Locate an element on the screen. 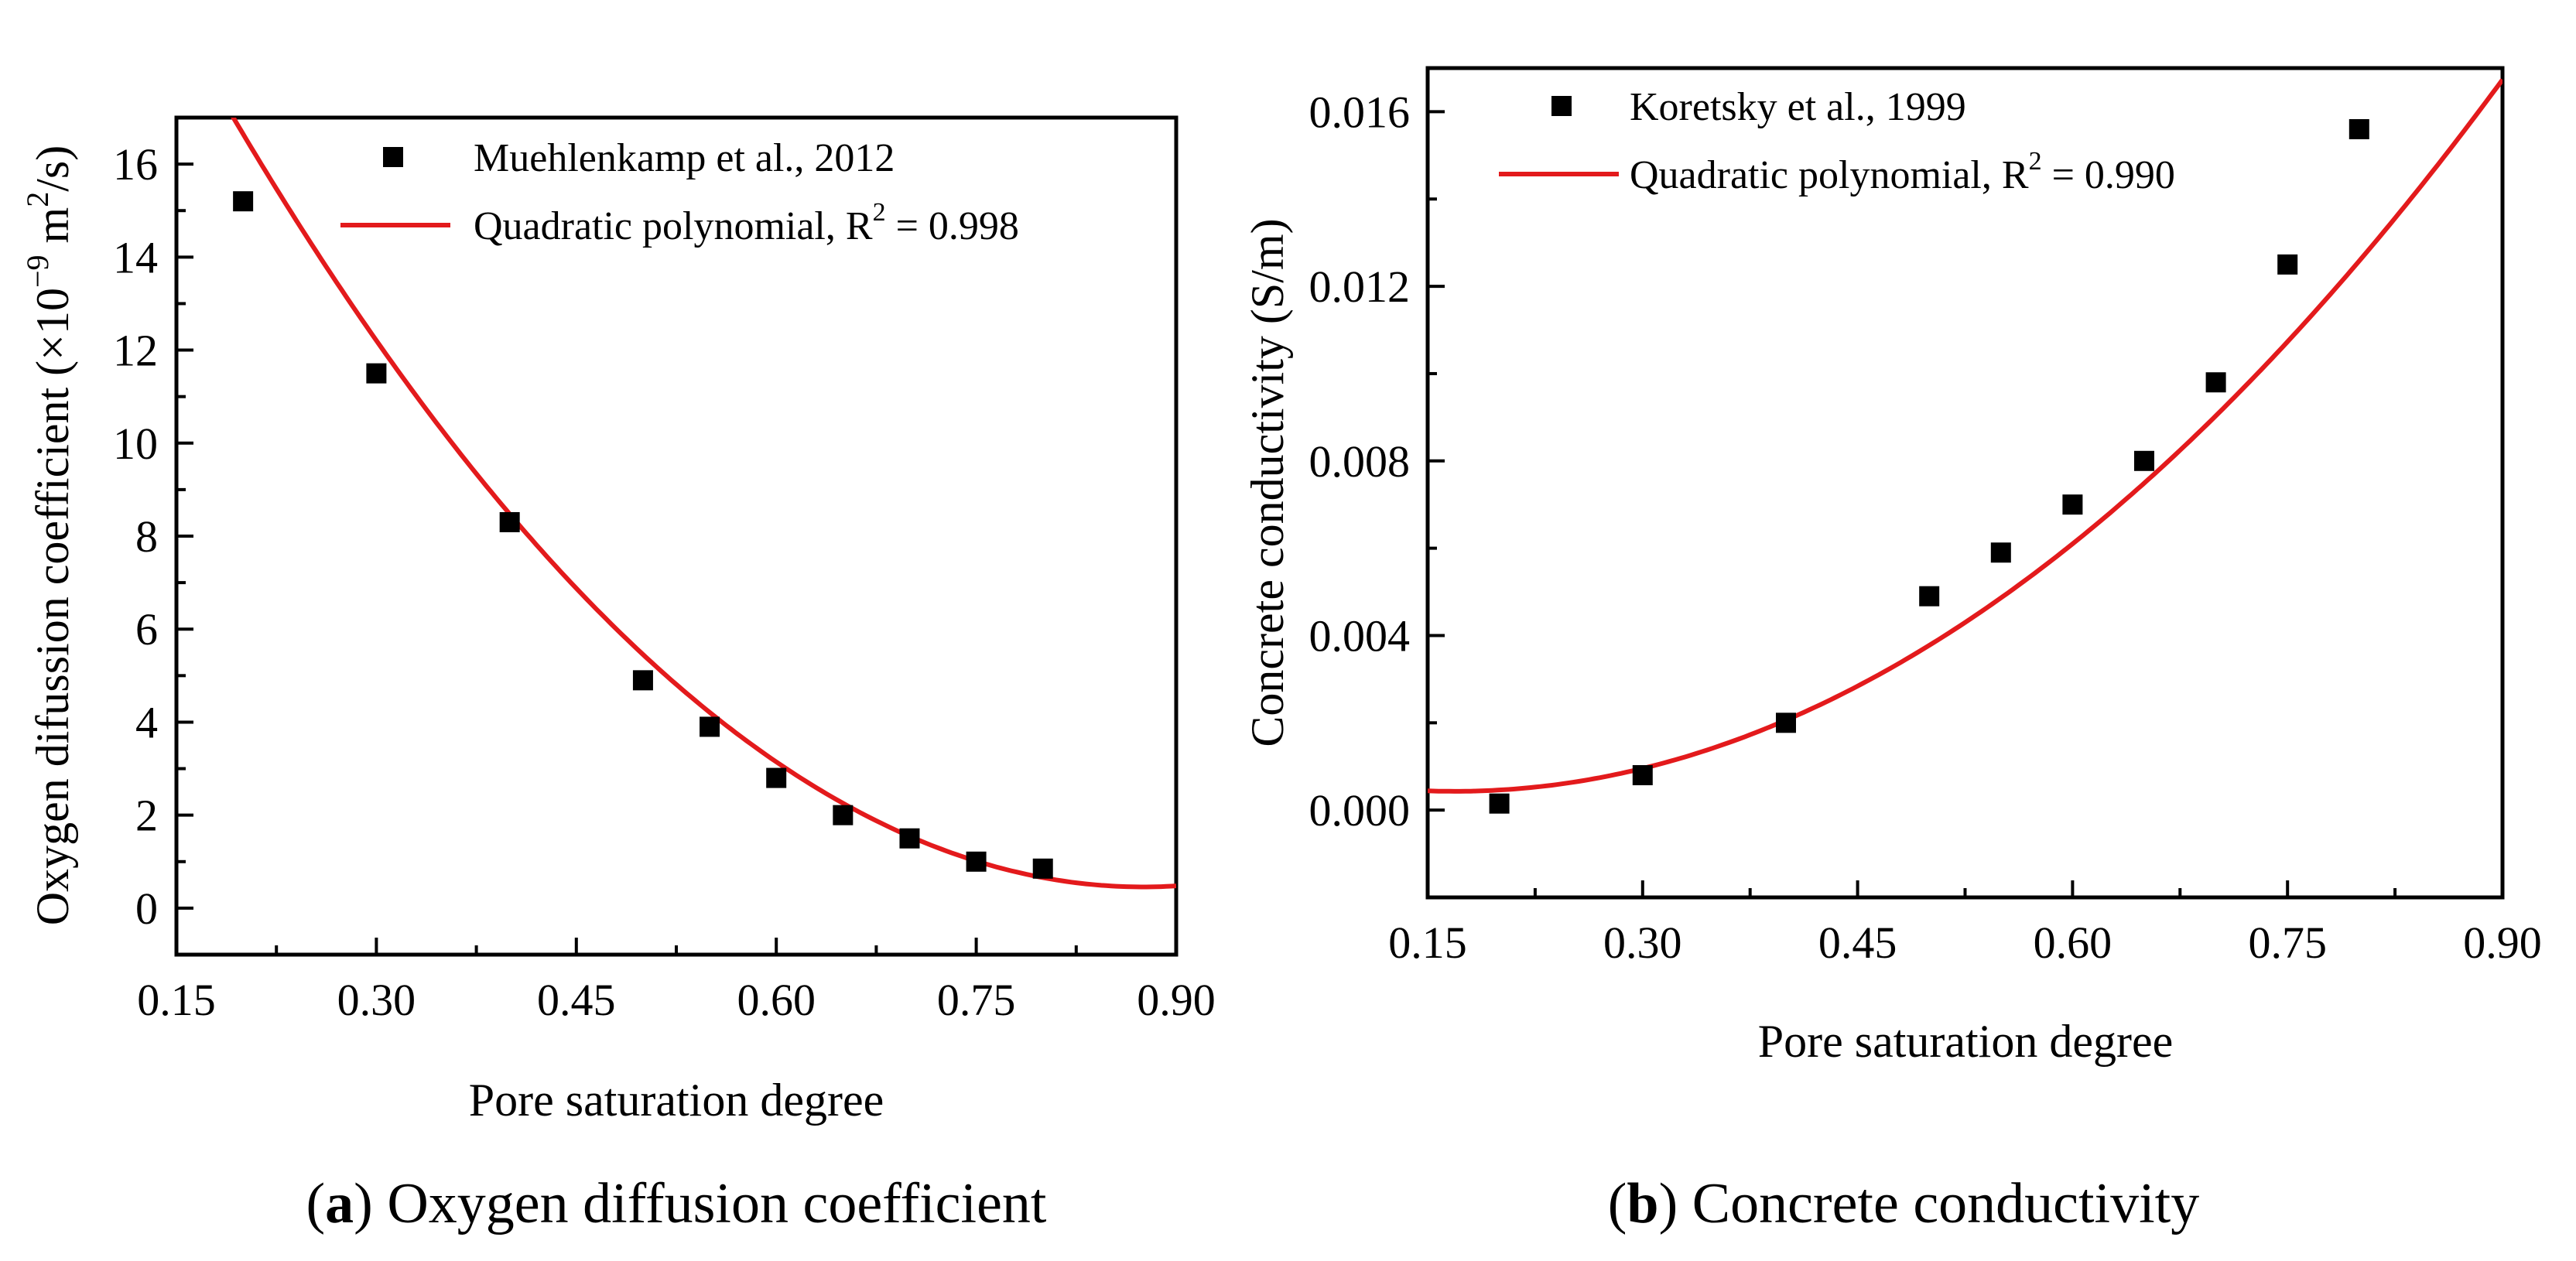  panel-a-caption: (a) Oxygen diffusion coefficient is located at coordinates (677, 1203).